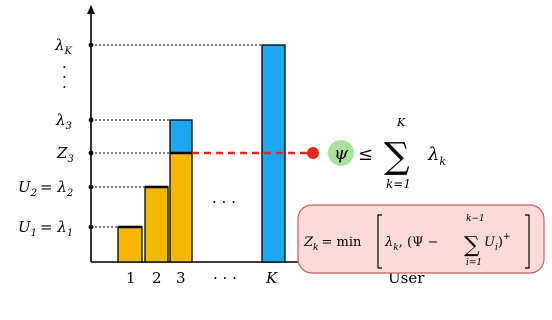 The image size is (552, 320). Describe the element at coordinates (397, 156) in the screenshot. I see `sum-symbol: ∑` at that location.